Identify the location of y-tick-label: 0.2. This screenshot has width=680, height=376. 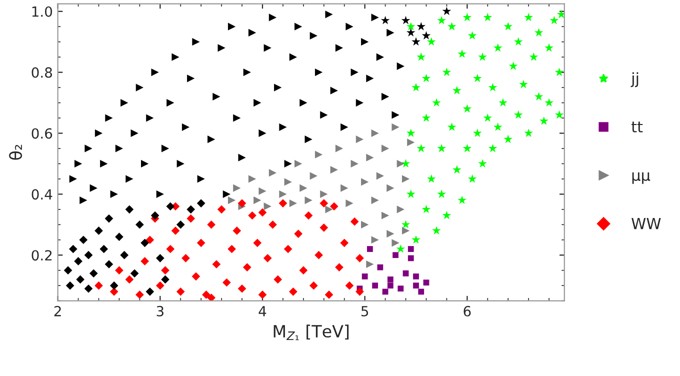
(42, 255).